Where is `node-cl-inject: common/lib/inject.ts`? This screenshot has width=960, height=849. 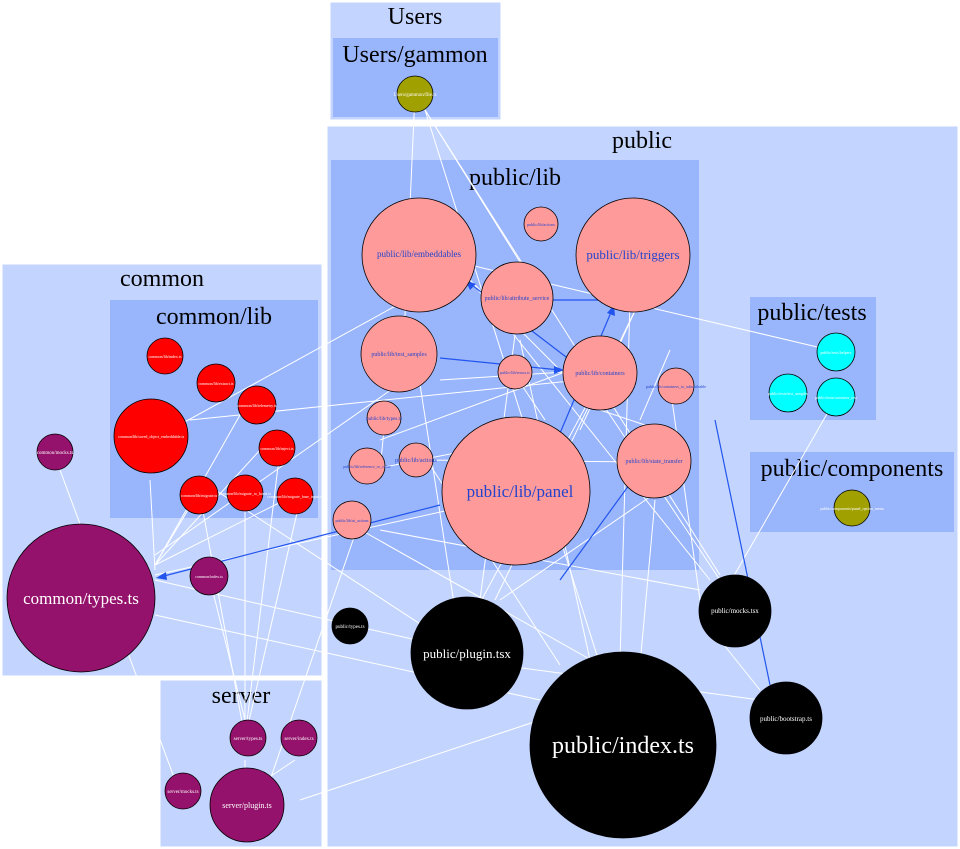 node-cl-inject: common/lib/inject.ts is located at coordinates (277, 448).